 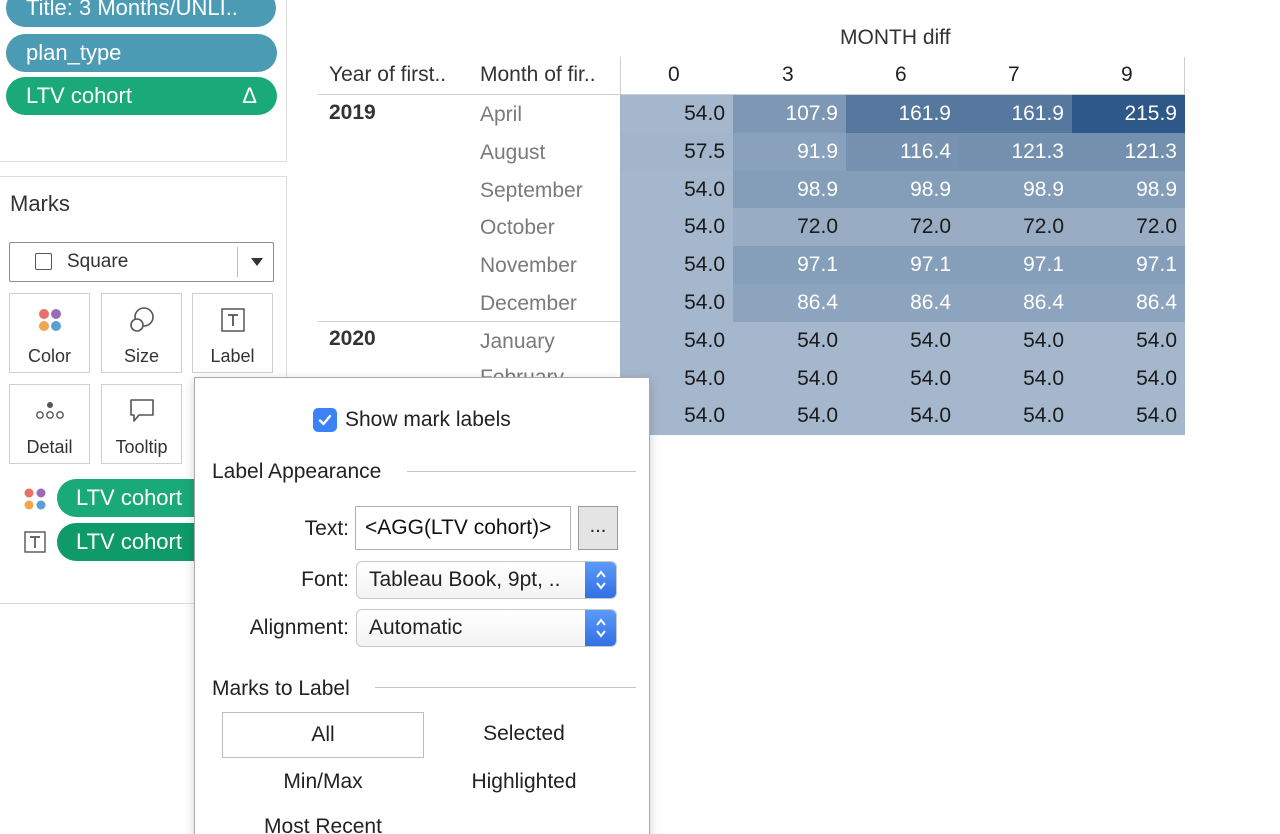 I want to click on section-divider, so click(x=505, y=687).